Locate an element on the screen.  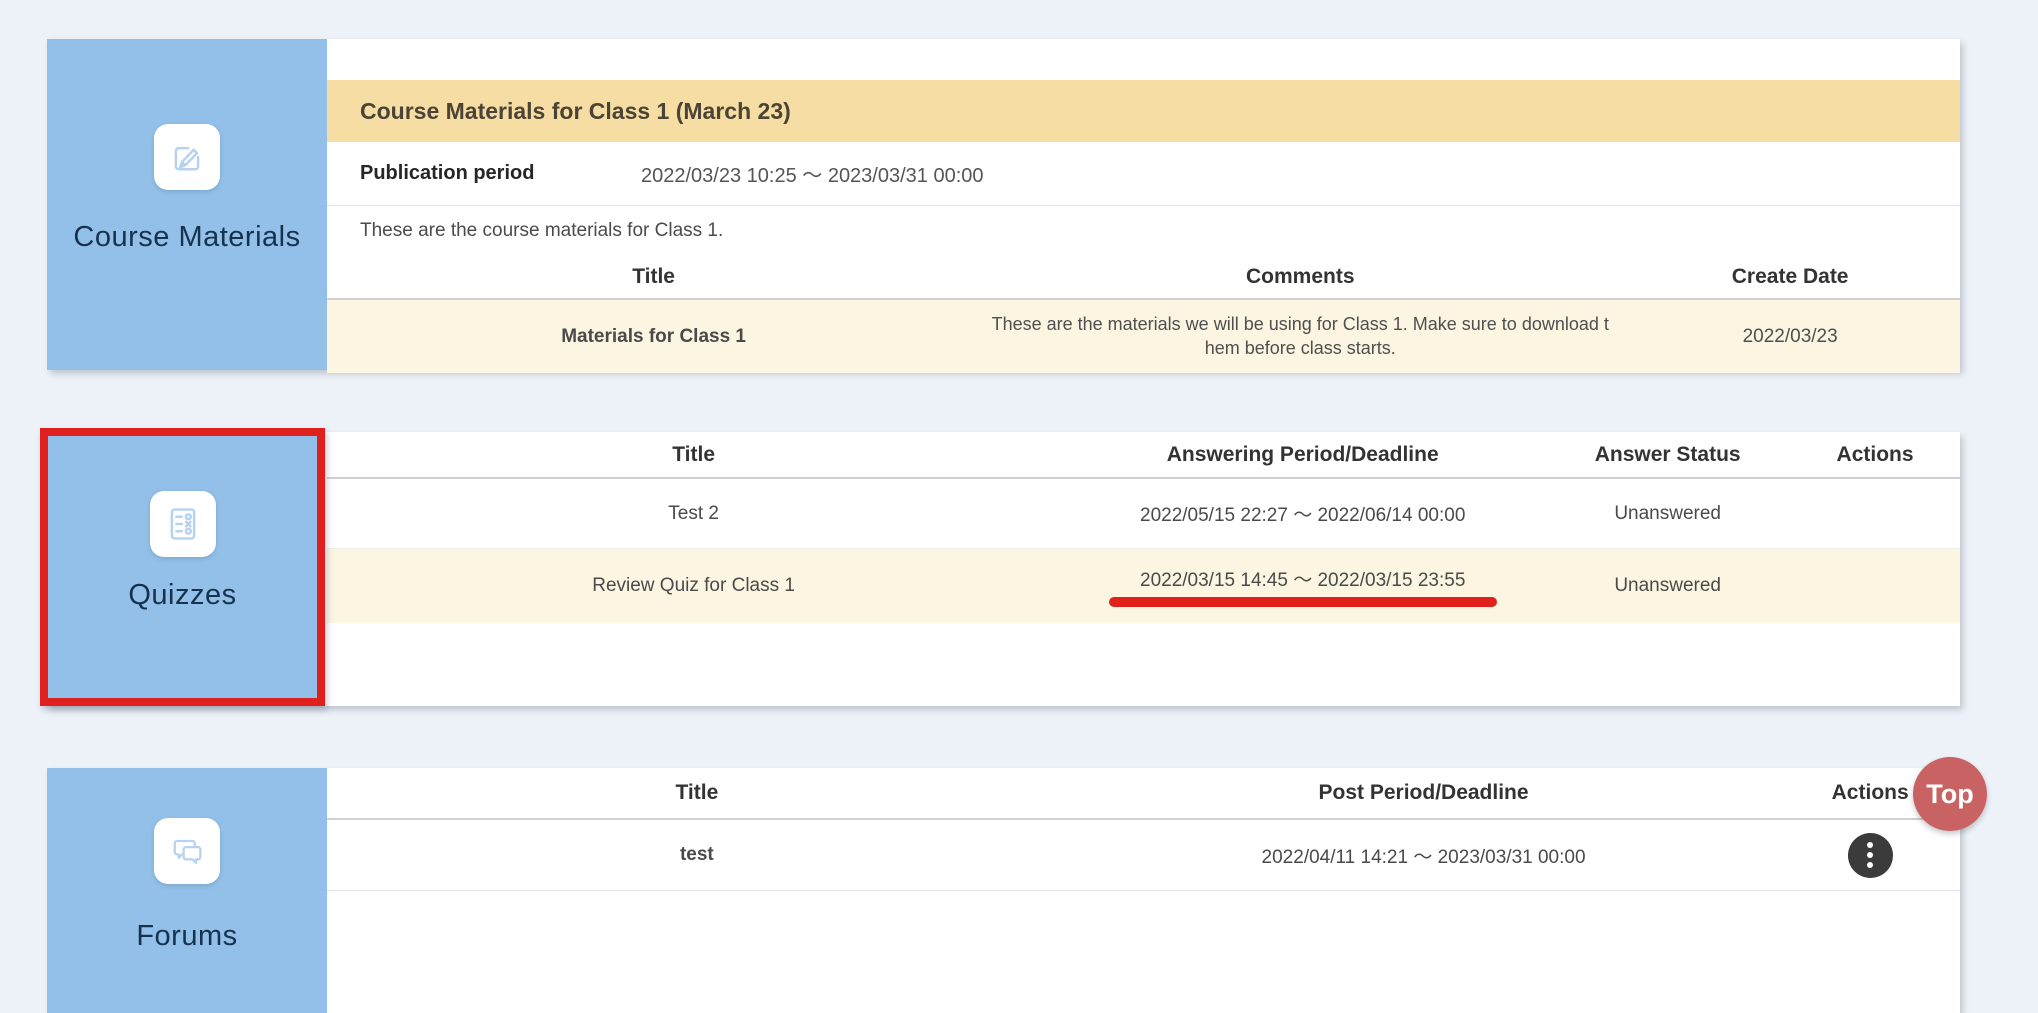
forum-post-period: 2022/04/11 14:21 ～ 2023/03/31 00:00 is located at coordinates (1423, 857).